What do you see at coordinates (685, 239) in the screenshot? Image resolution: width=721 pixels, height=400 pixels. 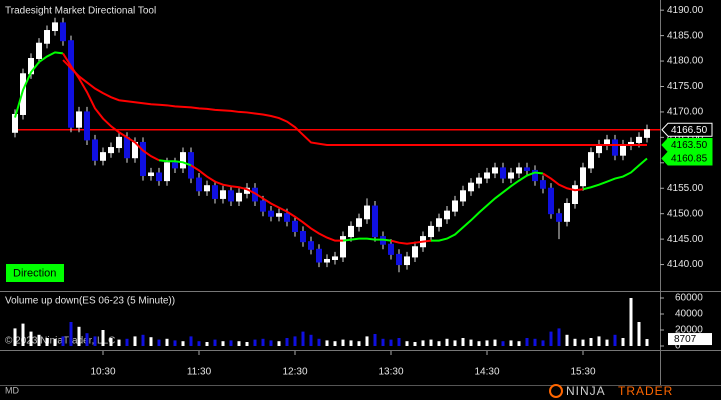 I see `y-tick-label: 4145.00` at bounding box center [685, 239].